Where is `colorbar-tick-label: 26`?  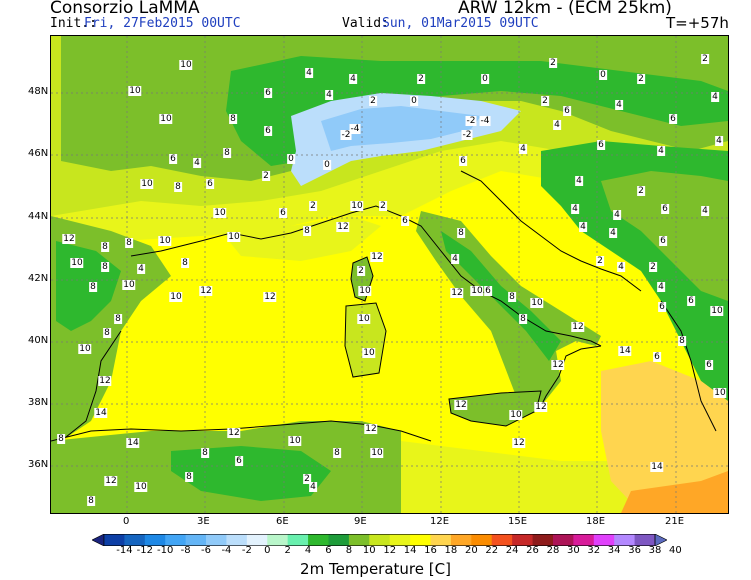
colorbar-tick-label: 26 is located at coordinates (532, 550).